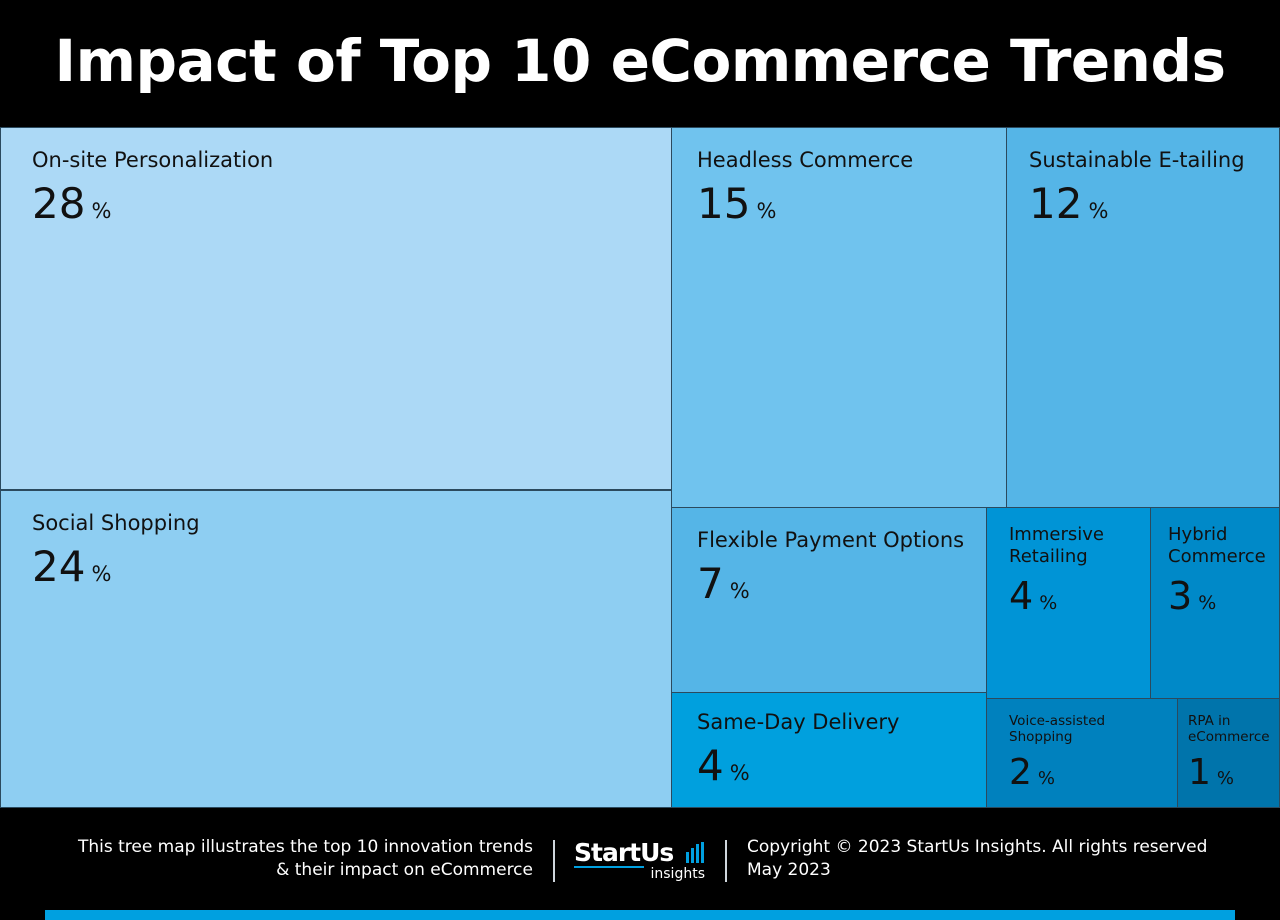 The height and width of the screenshot is (920, 1280). I want to click on copyright-line-2: May 2023, so click(789, 870).